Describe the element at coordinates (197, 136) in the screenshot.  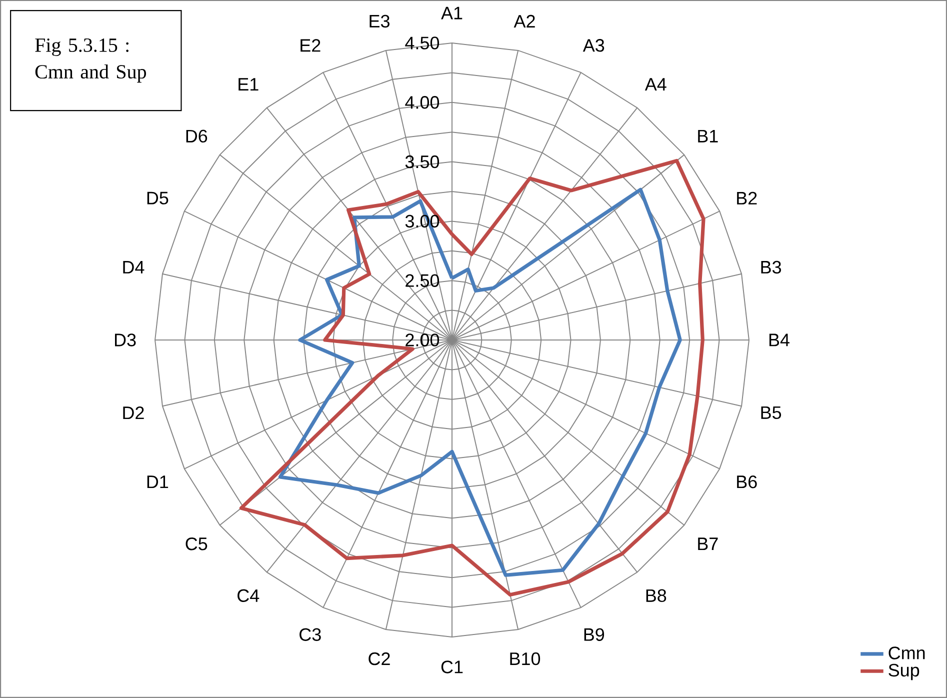
I see `spoke-label: D6` at that location.